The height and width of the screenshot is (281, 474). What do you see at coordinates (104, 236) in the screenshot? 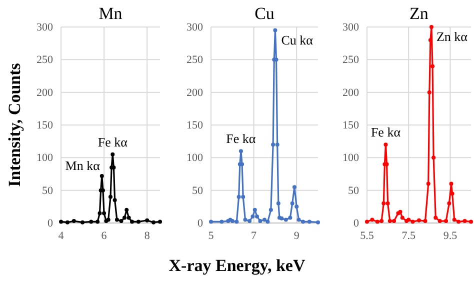
I see `x-tick-label: 6` at bounding box center [104, 236].